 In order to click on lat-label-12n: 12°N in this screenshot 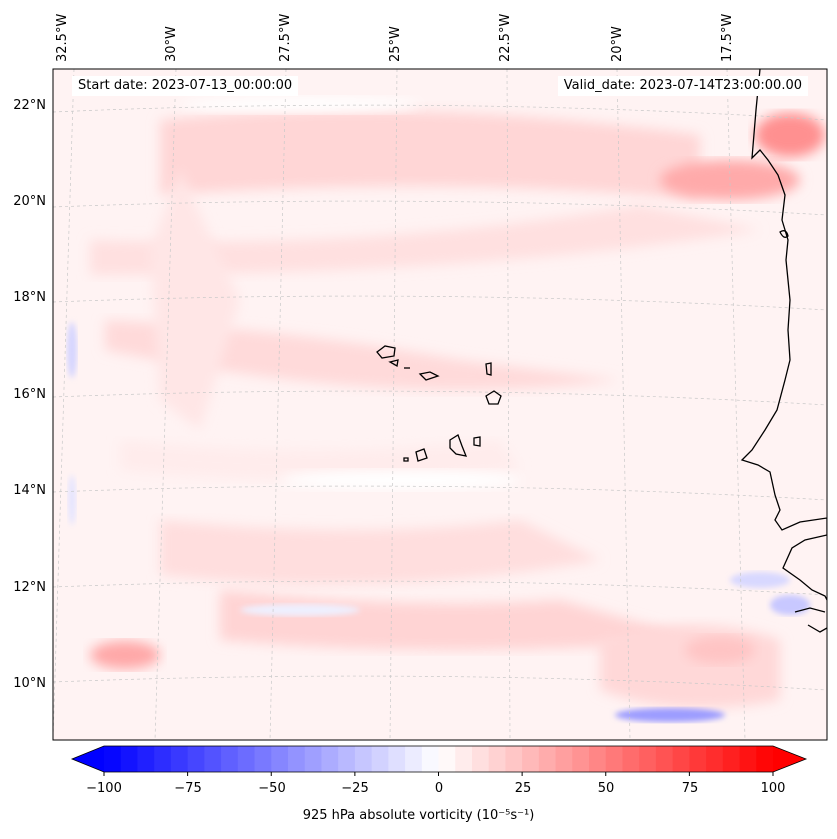, I will do `click(29, 587)`.